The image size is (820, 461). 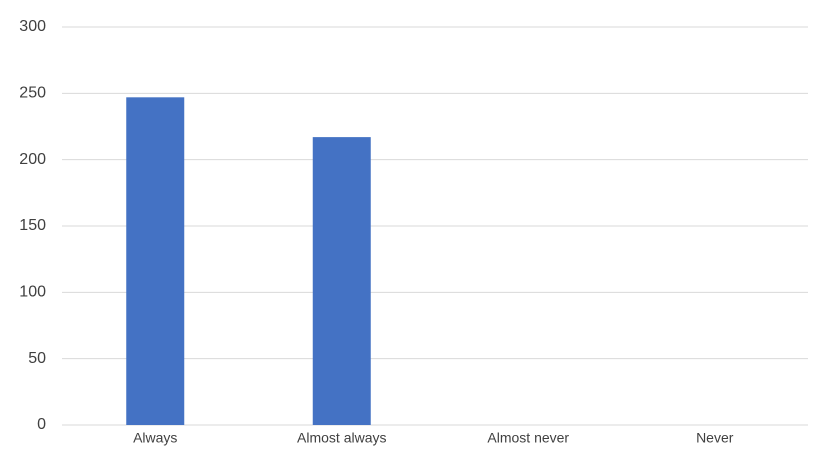 I want to click on y-tick-label: 0, so click(x=41, y=424).